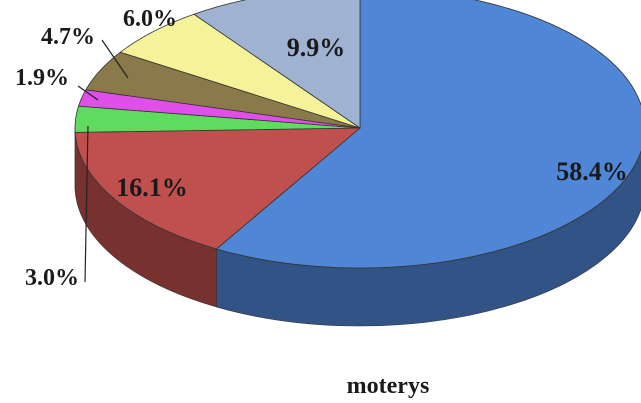 The width and height of the screenshot is (641, 403). I want to click on slice-label-2: 3.0%, so click(52, 278).